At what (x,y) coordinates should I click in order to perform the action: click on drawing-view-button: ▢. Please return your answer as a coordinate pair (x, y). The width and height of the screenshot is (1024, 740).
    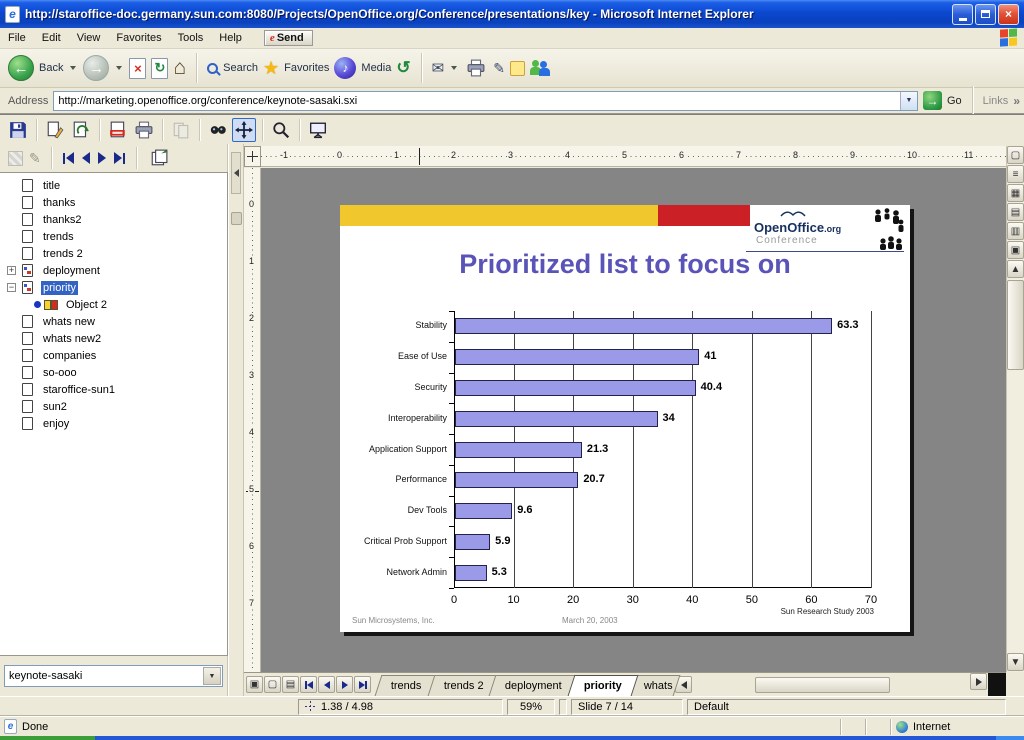
    Looking at the image, I should click on (1015, 155).